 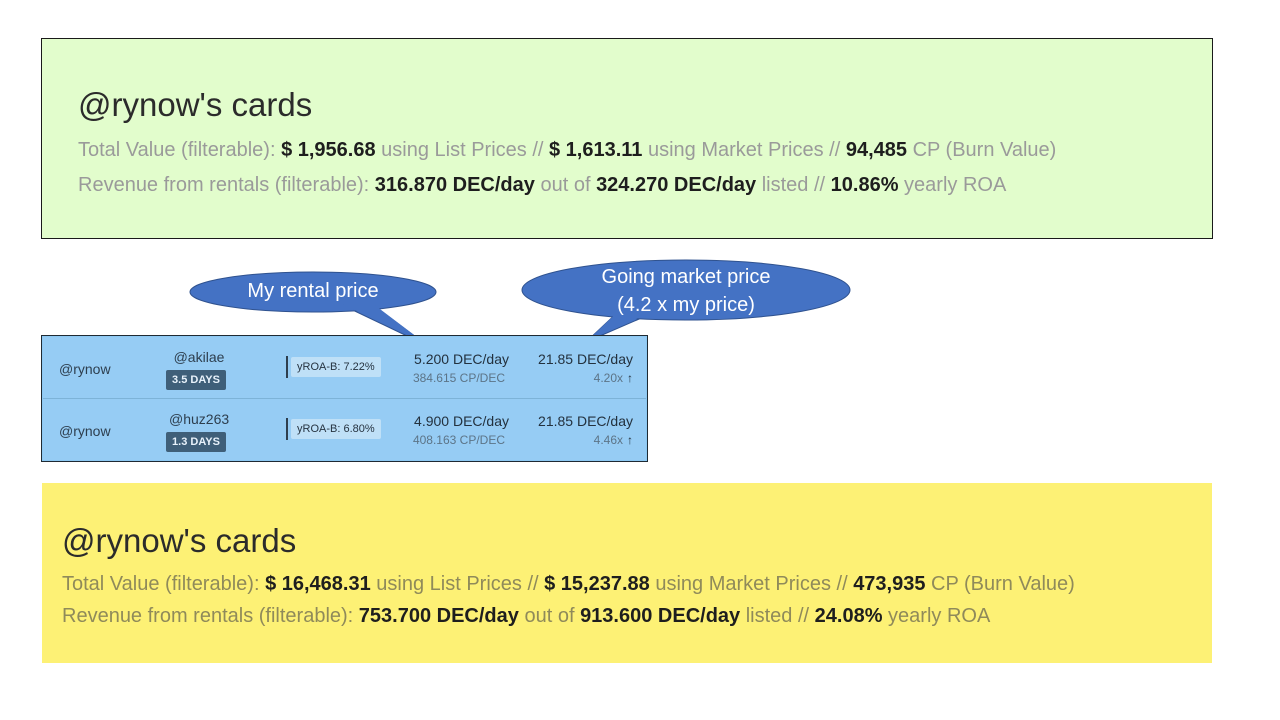 I want to click on market-price-value: $ 15,237.88, so click(x=597, y=584).